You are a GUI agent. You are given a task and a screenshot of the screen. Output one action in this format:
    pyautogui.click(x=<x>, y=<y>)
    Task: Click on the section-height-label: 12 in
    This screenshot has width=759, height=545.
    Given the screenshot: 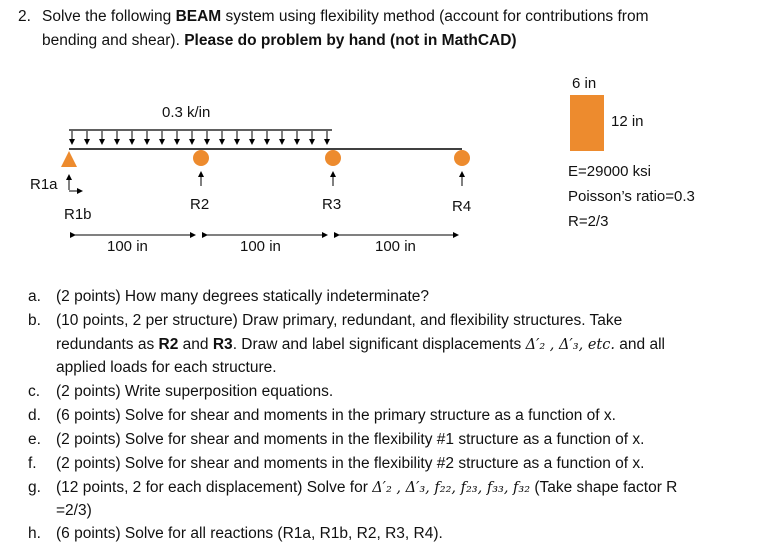 What is the action you would take?
    pyautogui.click(x=627, y=121)
    